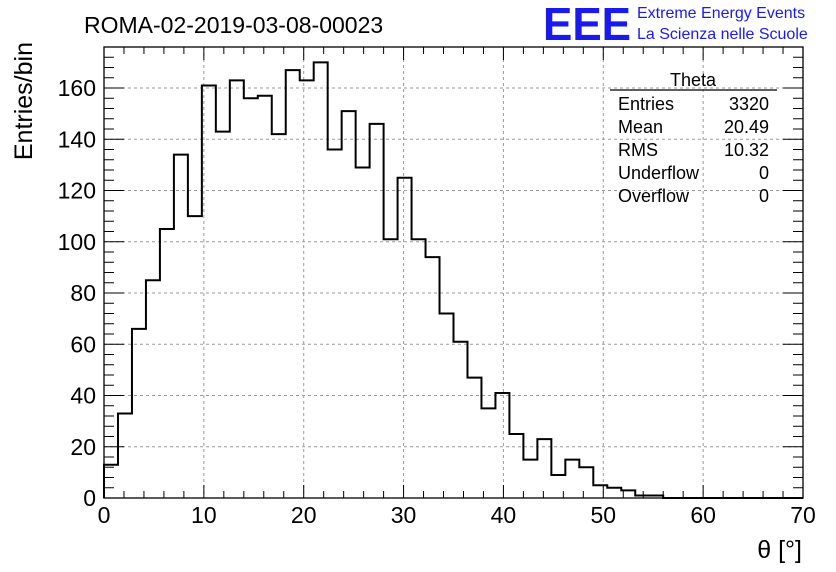 The height and width of the screenshot is (572, 836). Describe the element at coordinates (104, 515) in the screenshot. I see `x-tick-label-0: 0` at that location.